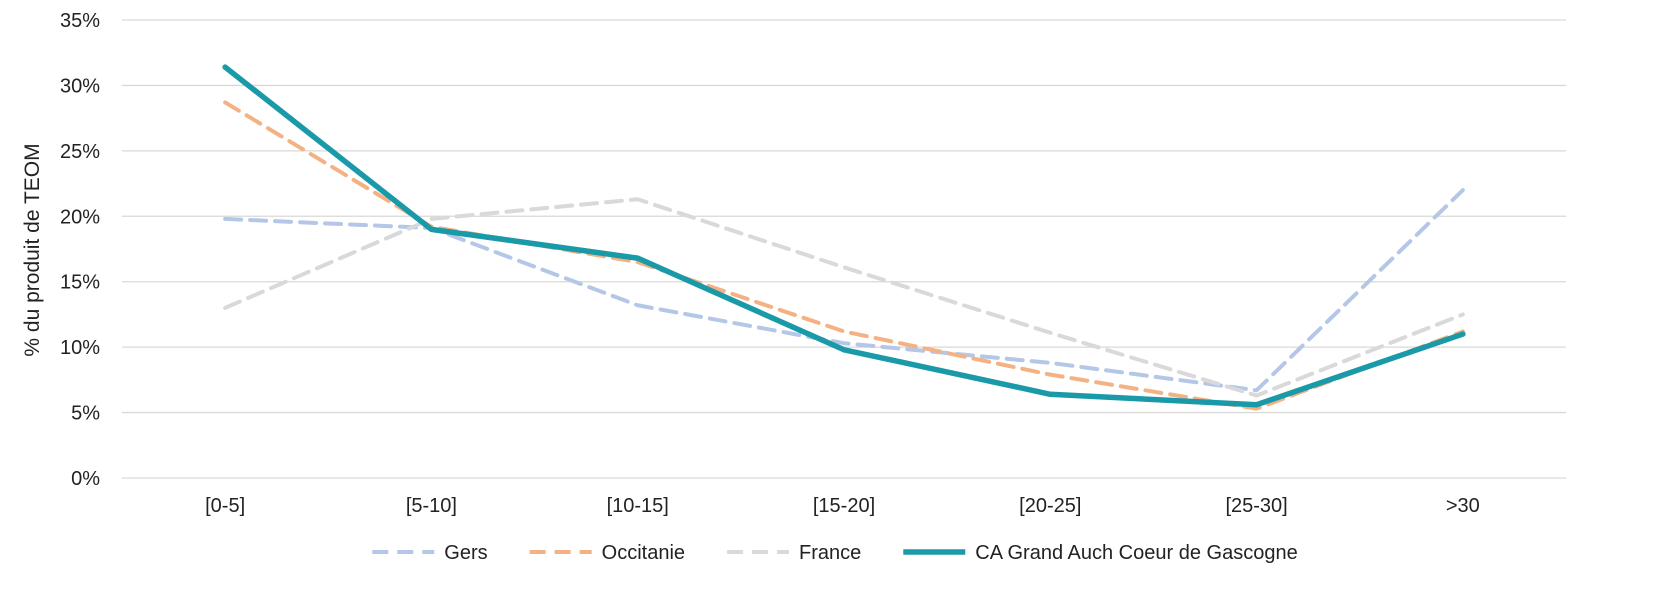 The width and height of the screenshot is (1654, 600). Describe the element at coordinates (1463, 506) in the screenshot. I see `x-tick-label: >30` at that location.